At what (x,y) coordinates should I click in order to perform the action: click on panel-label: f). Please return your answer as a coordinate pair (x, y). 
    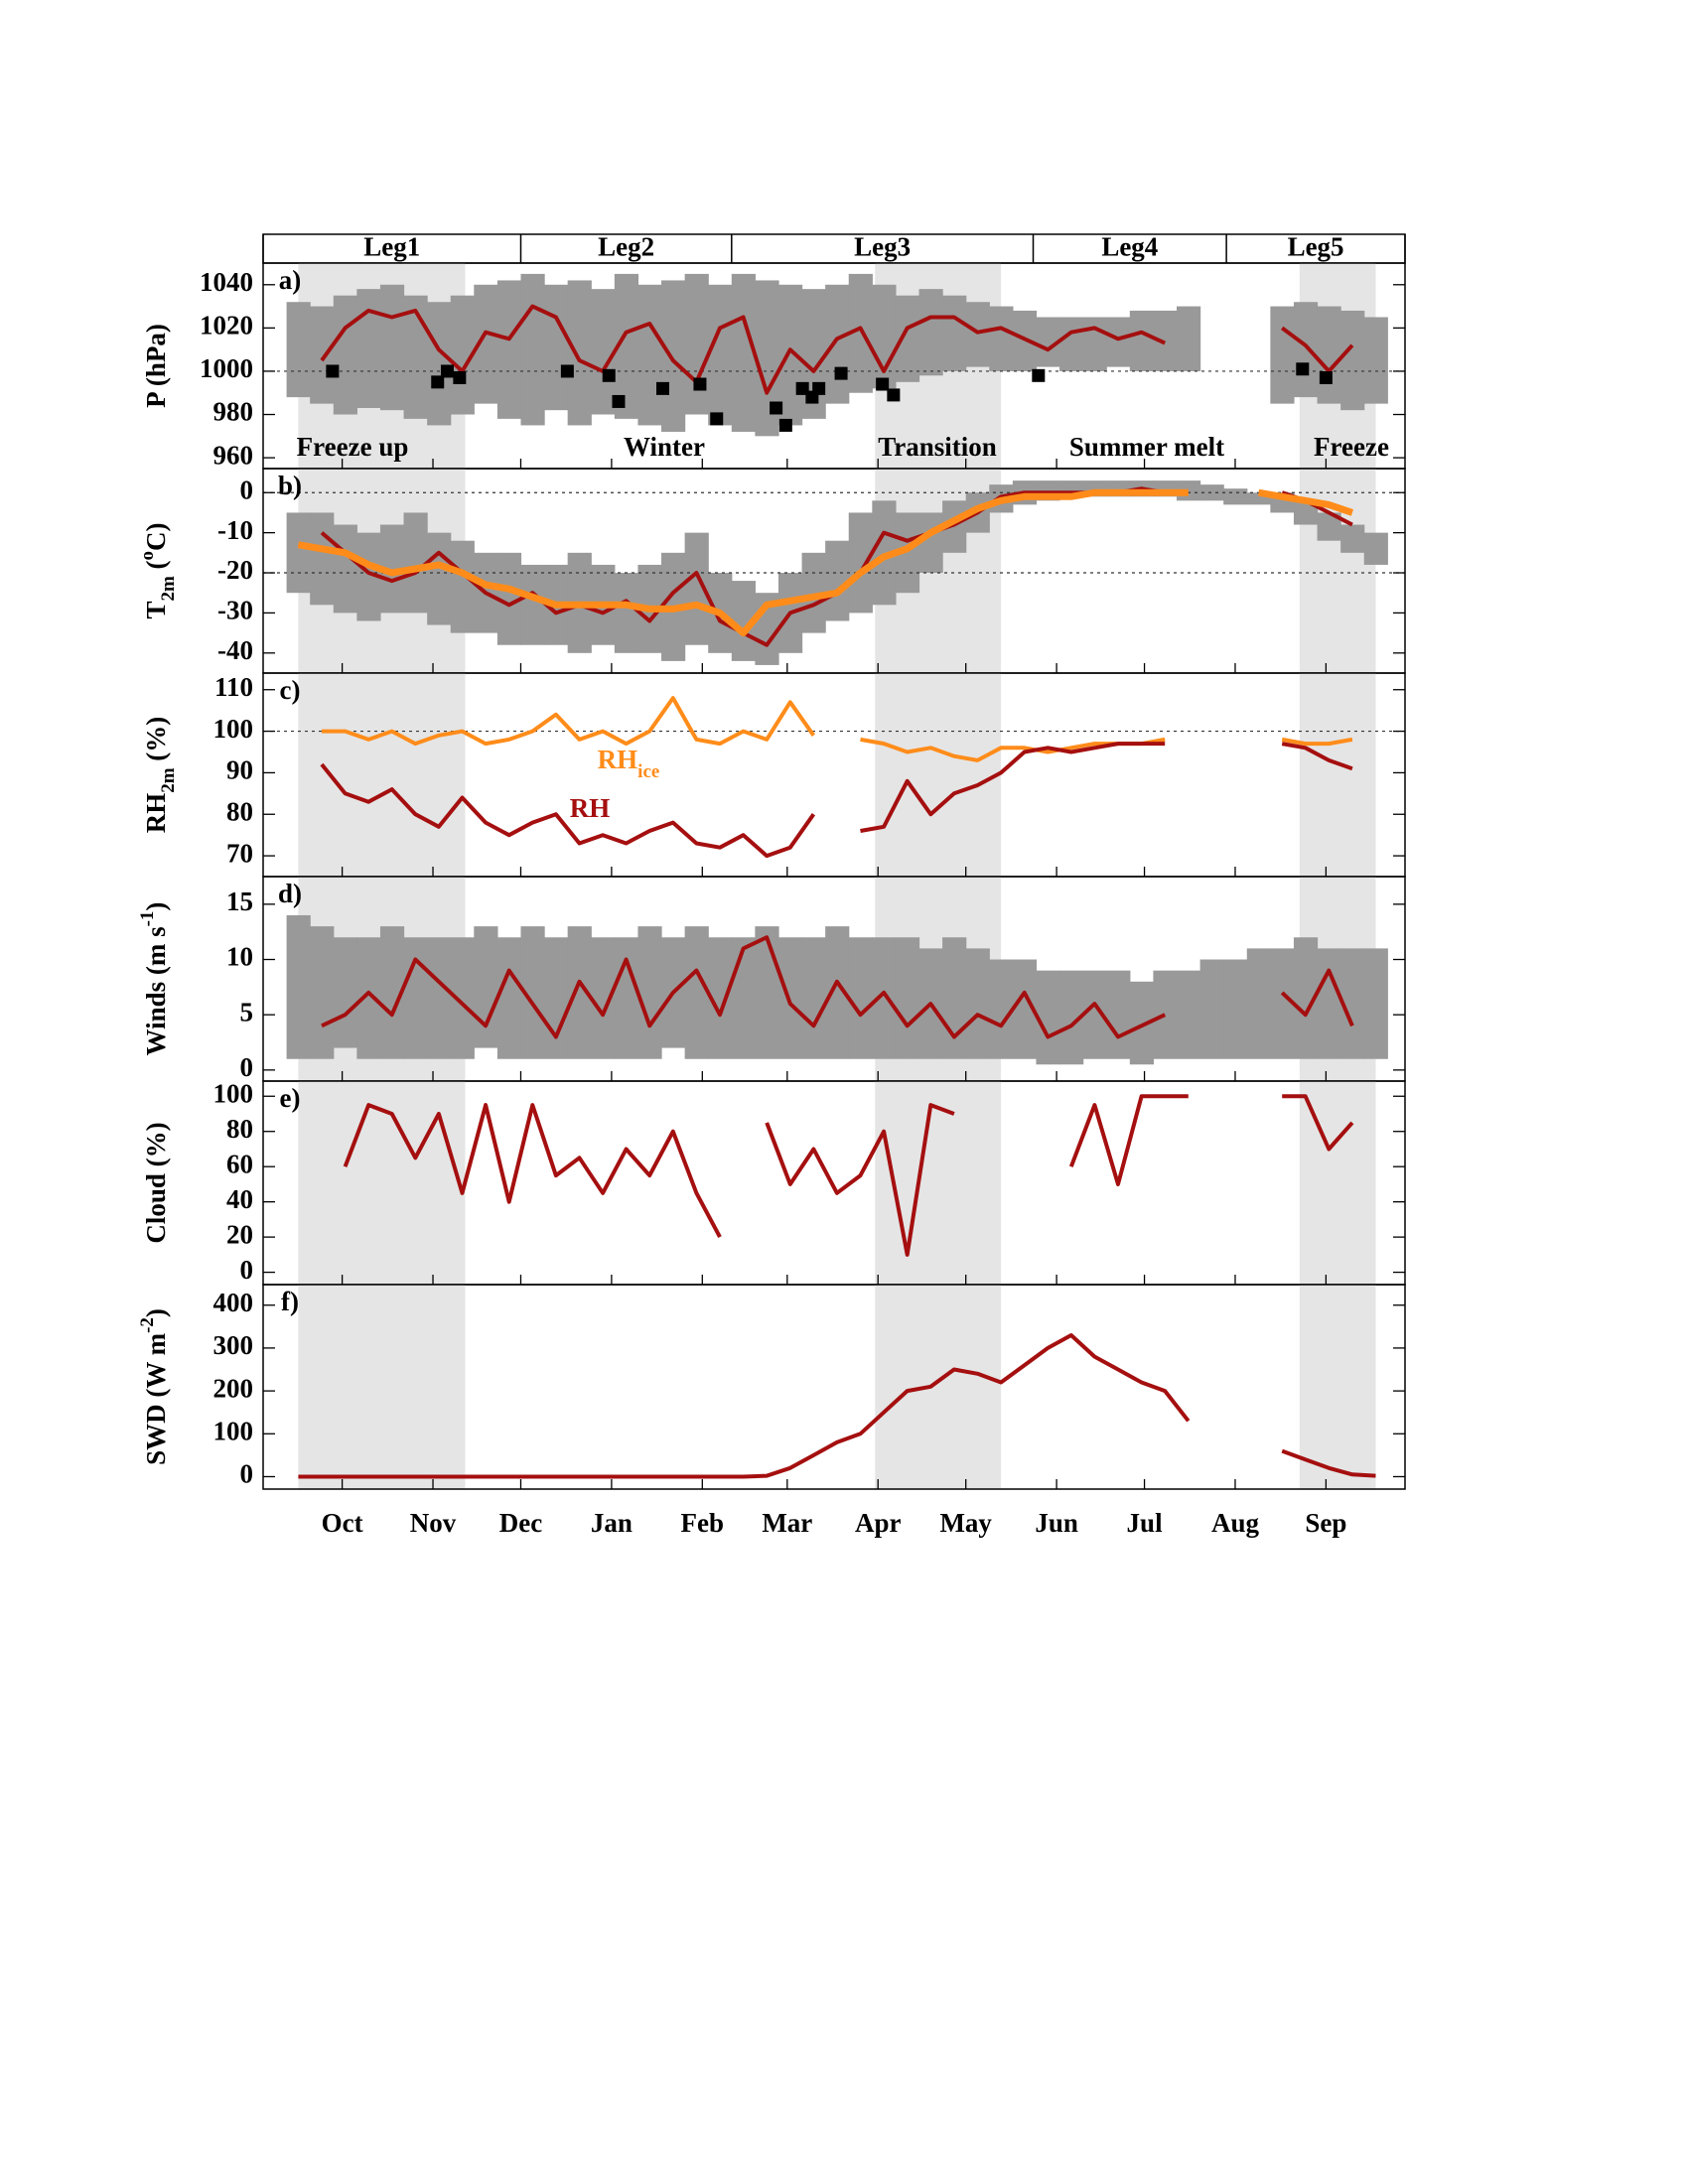
    Looking at the image, I should click on (290, 1301).